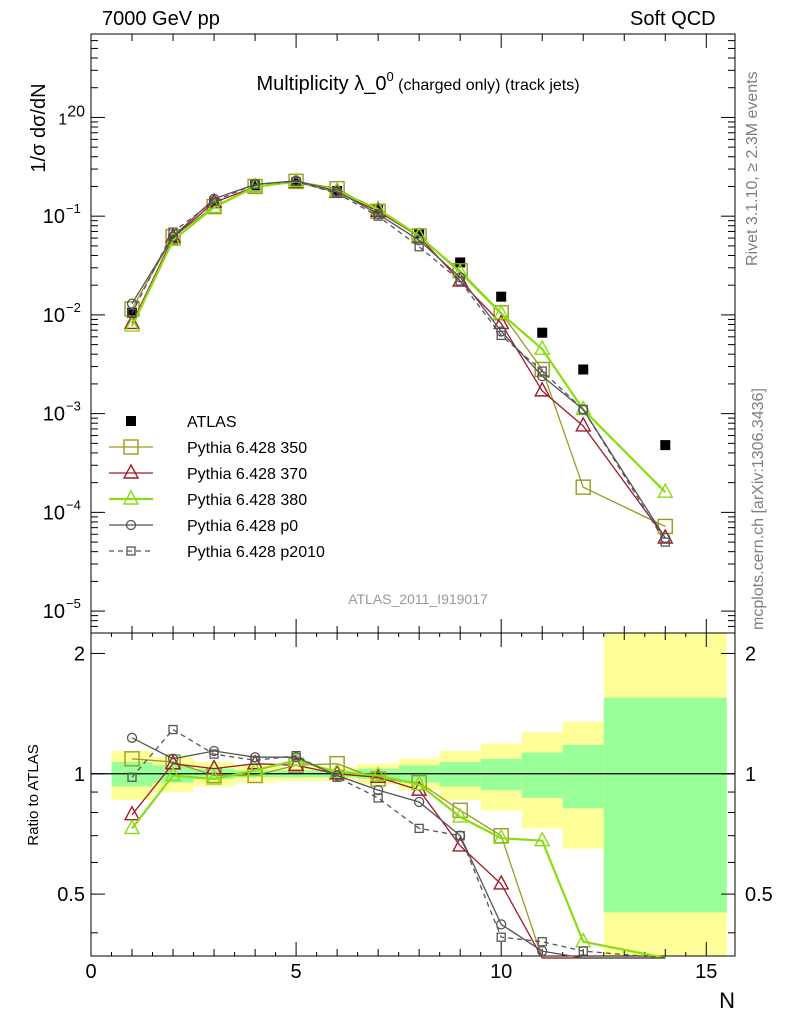 The height and width of the screenshot is (1024, 786). Describe the element at coordinates (73, 603) in the screenshot. I see `y-tick-label-exponent: −5` at that location.